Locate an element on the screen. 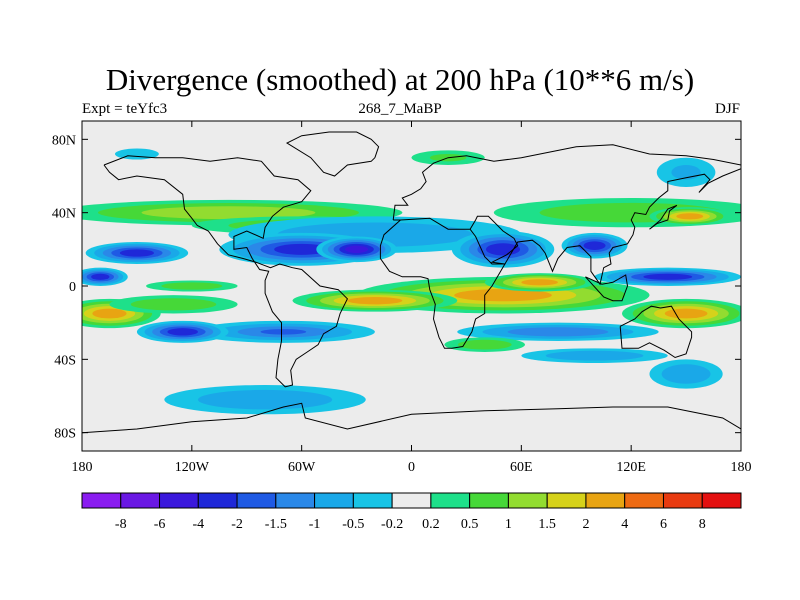 This screenshot has width=800, height=600. run-label: 268_7_MaBP is located at coordinates (400, 109).